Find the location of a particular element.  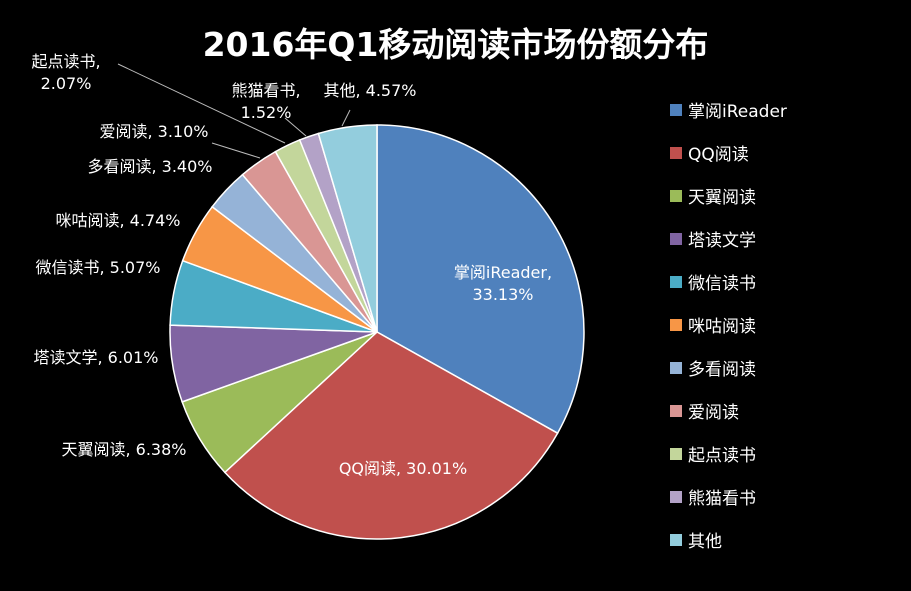

slice-data-label: 其他, 4.57% is located at coordinates (369, 90).